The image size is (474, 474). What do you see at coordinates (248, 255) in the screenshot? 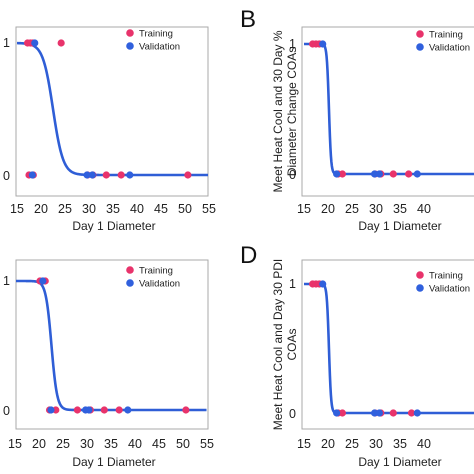
I see `panel-letter: D` at bounding box center [248, 255].